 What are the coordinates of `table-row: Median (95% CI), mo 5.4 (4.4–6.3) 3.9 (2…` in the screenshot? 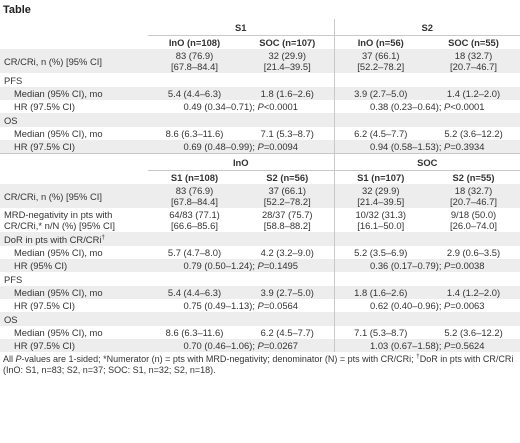 It's located at (260, 292).